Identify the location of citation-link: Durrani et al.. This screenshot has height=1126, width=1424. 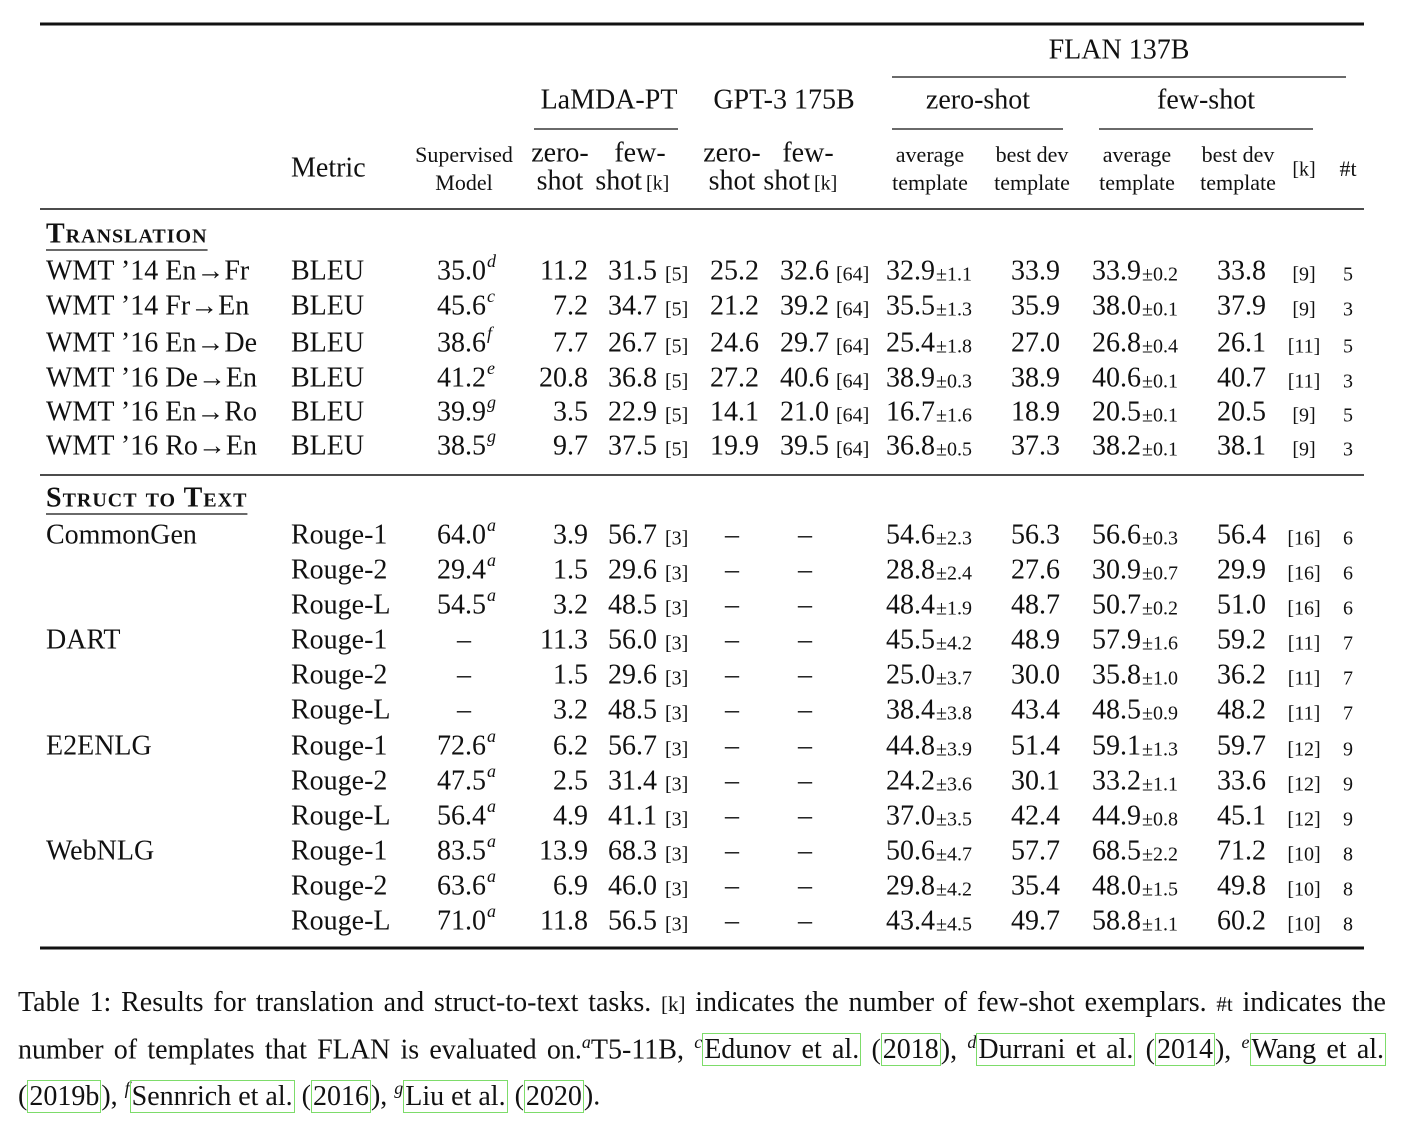
(1056, 1050).